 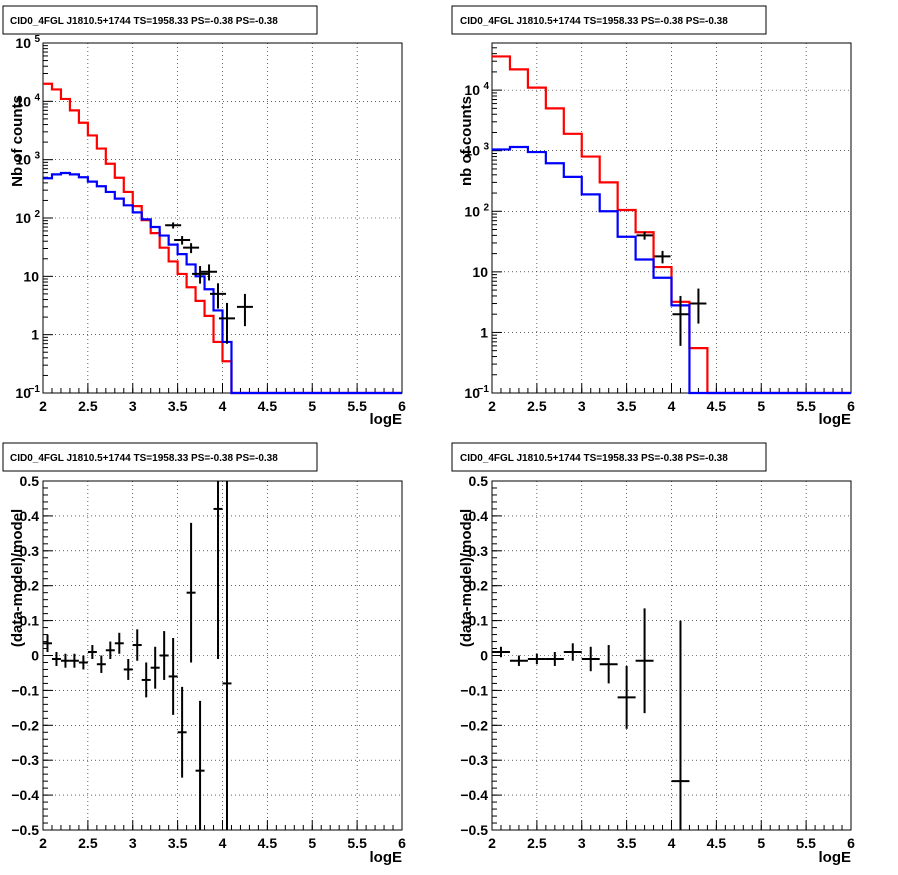 I want to click on y-tick-label: −0.1, so click(x=25, y=690).